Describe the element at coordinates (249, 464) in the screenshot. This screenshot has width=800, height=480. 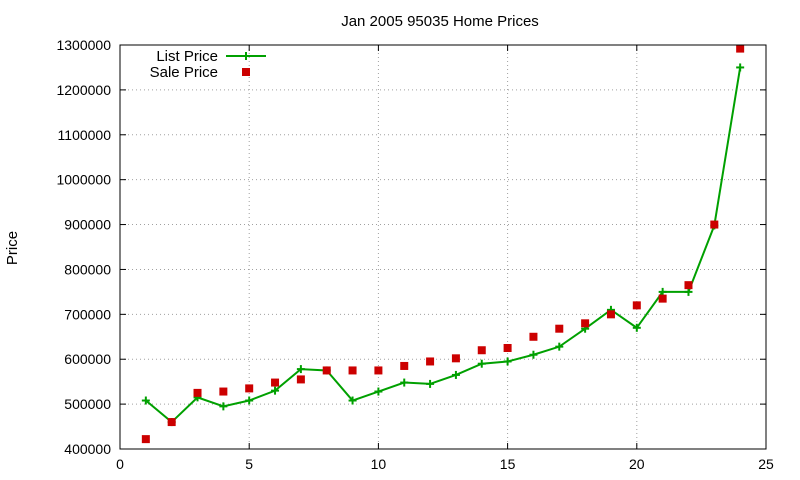
I see `x-tick-label: 5` at that location.